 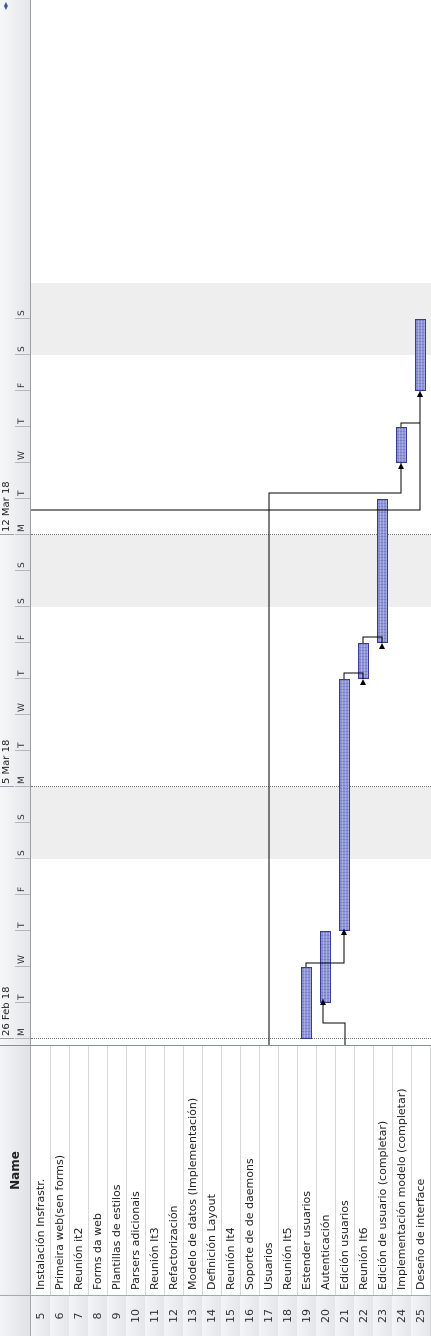 I want to click on table-row: 18 Reunión It5, so click(x=288, y=1191).